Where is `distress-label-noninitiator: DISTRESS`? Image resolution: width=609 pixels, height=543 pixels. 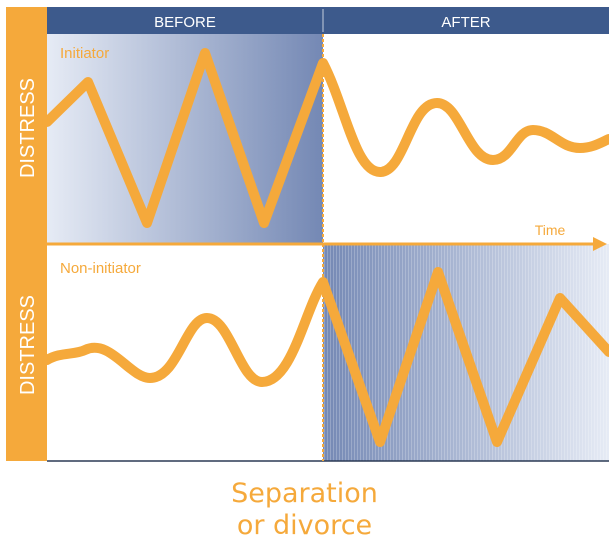 distress-label-noninitiator: DISTRESS is located at coordinates (28, 345).